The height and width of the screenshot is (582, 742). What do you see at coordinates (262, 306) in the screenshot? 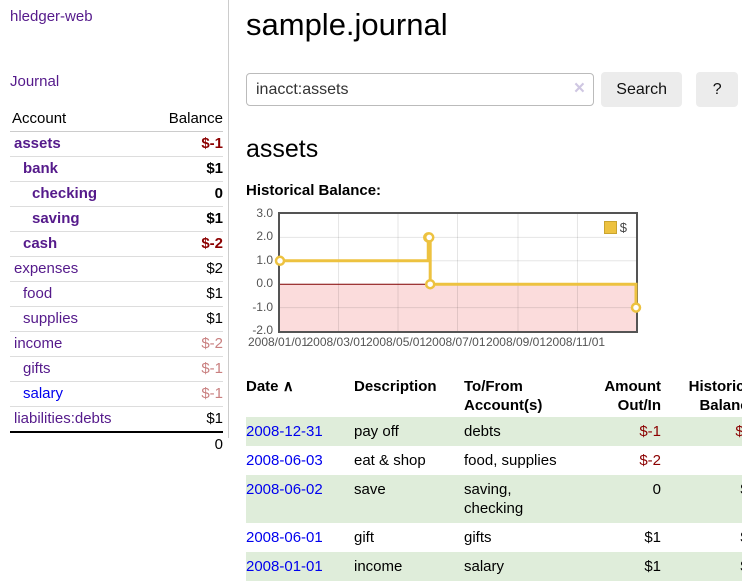
I see `y-tick-label: -1.0` at bounding box center [262, 306].